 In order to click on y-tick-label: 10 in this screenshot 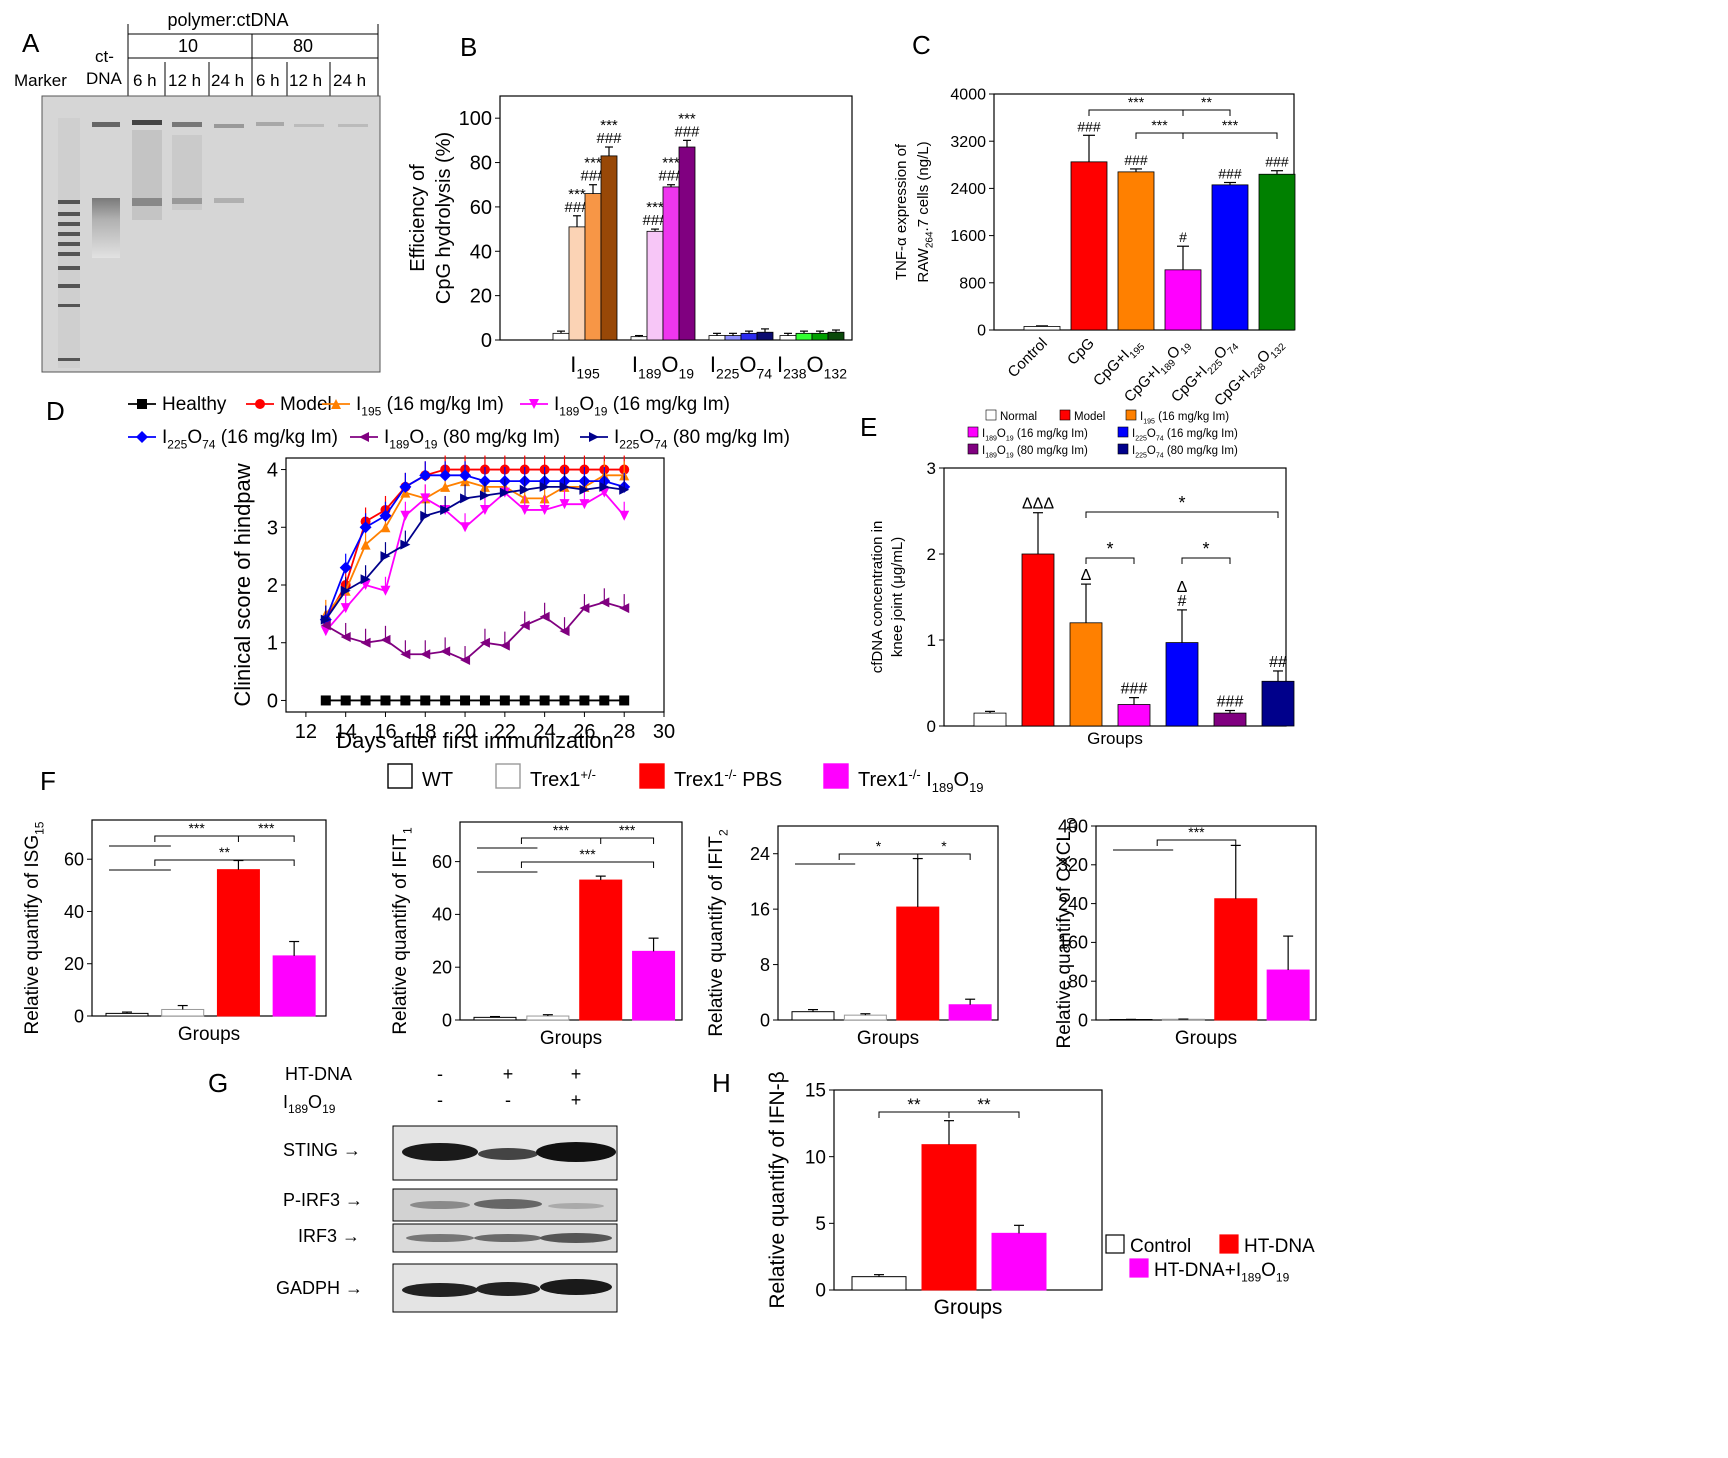, I will do `click(815, 1157)`.